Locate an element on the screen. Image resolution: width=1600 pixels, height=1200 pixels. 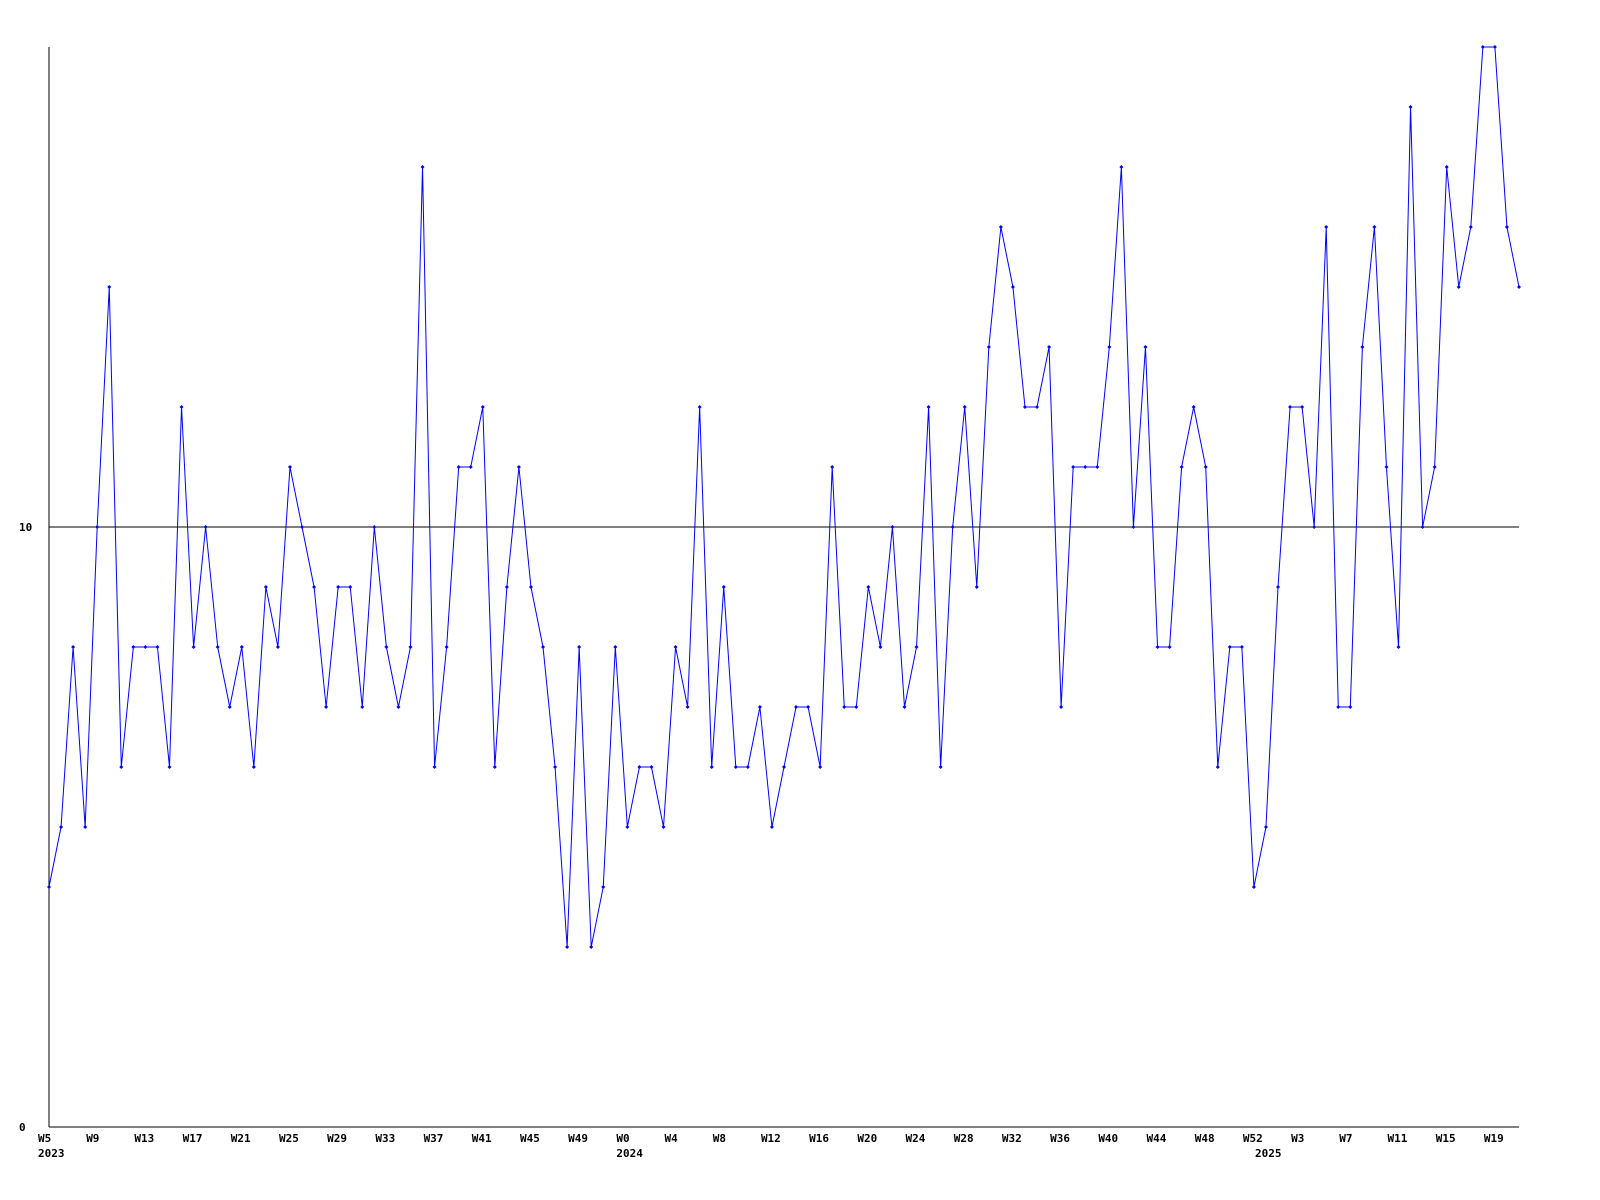
x-tick-label: W5 is located at coordinates (44, 1138).